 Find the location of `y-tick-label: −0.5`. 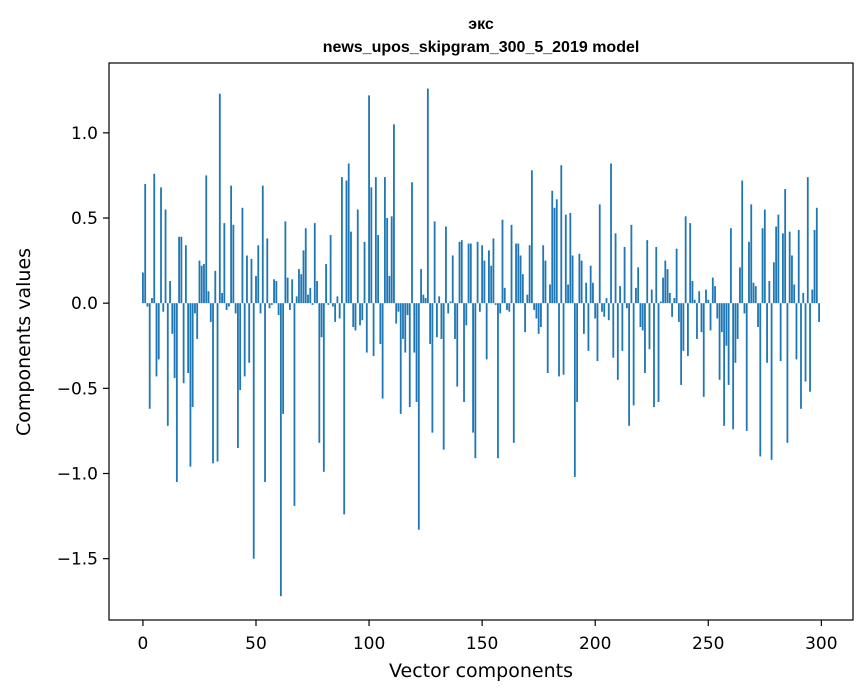

y-tick-label: −0.5 is located at coordinates (77, 389).